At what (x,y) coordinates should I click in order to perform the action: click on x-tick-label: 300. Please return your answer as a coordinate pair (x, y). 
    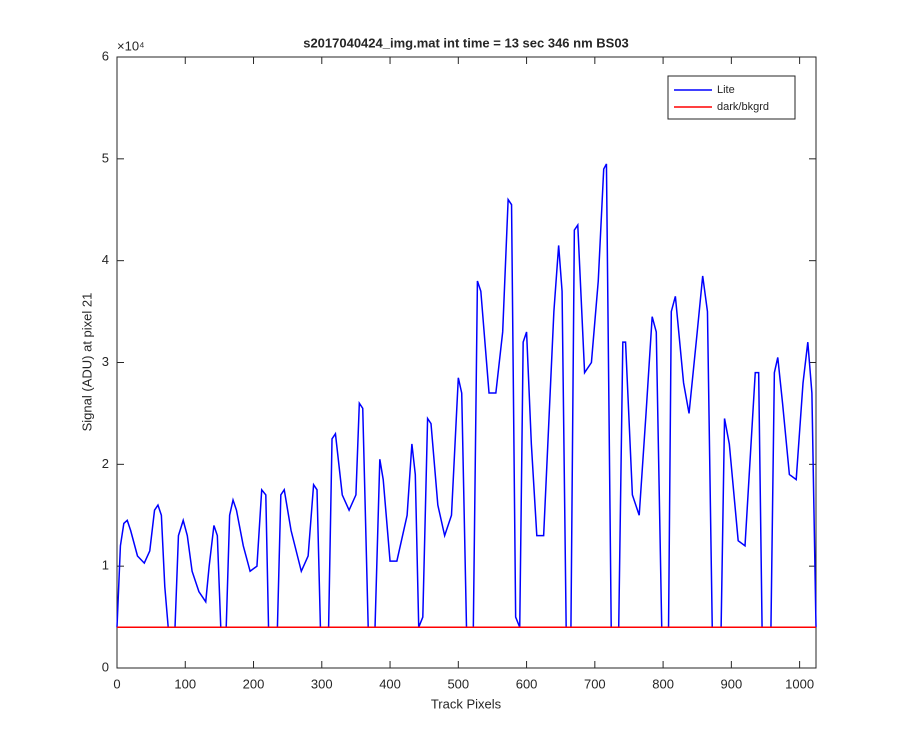
    Looking at the image, I should click on (322, 683).